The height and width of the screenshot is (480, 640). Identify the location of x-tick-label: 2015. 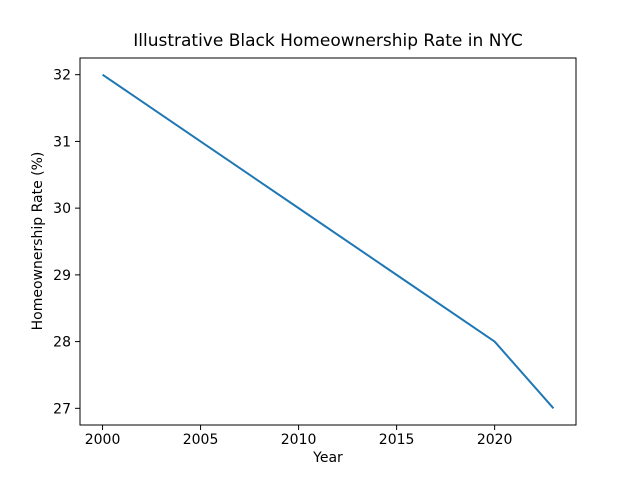
(397, 440).